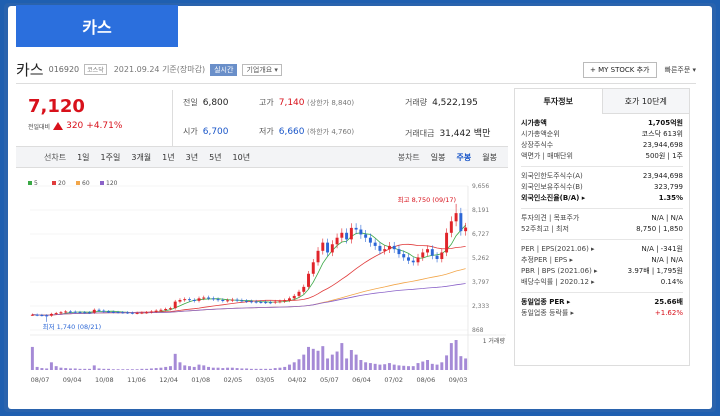  I want to click on info-row-value: 3.97배 | 1,795원, so click(655, 271).